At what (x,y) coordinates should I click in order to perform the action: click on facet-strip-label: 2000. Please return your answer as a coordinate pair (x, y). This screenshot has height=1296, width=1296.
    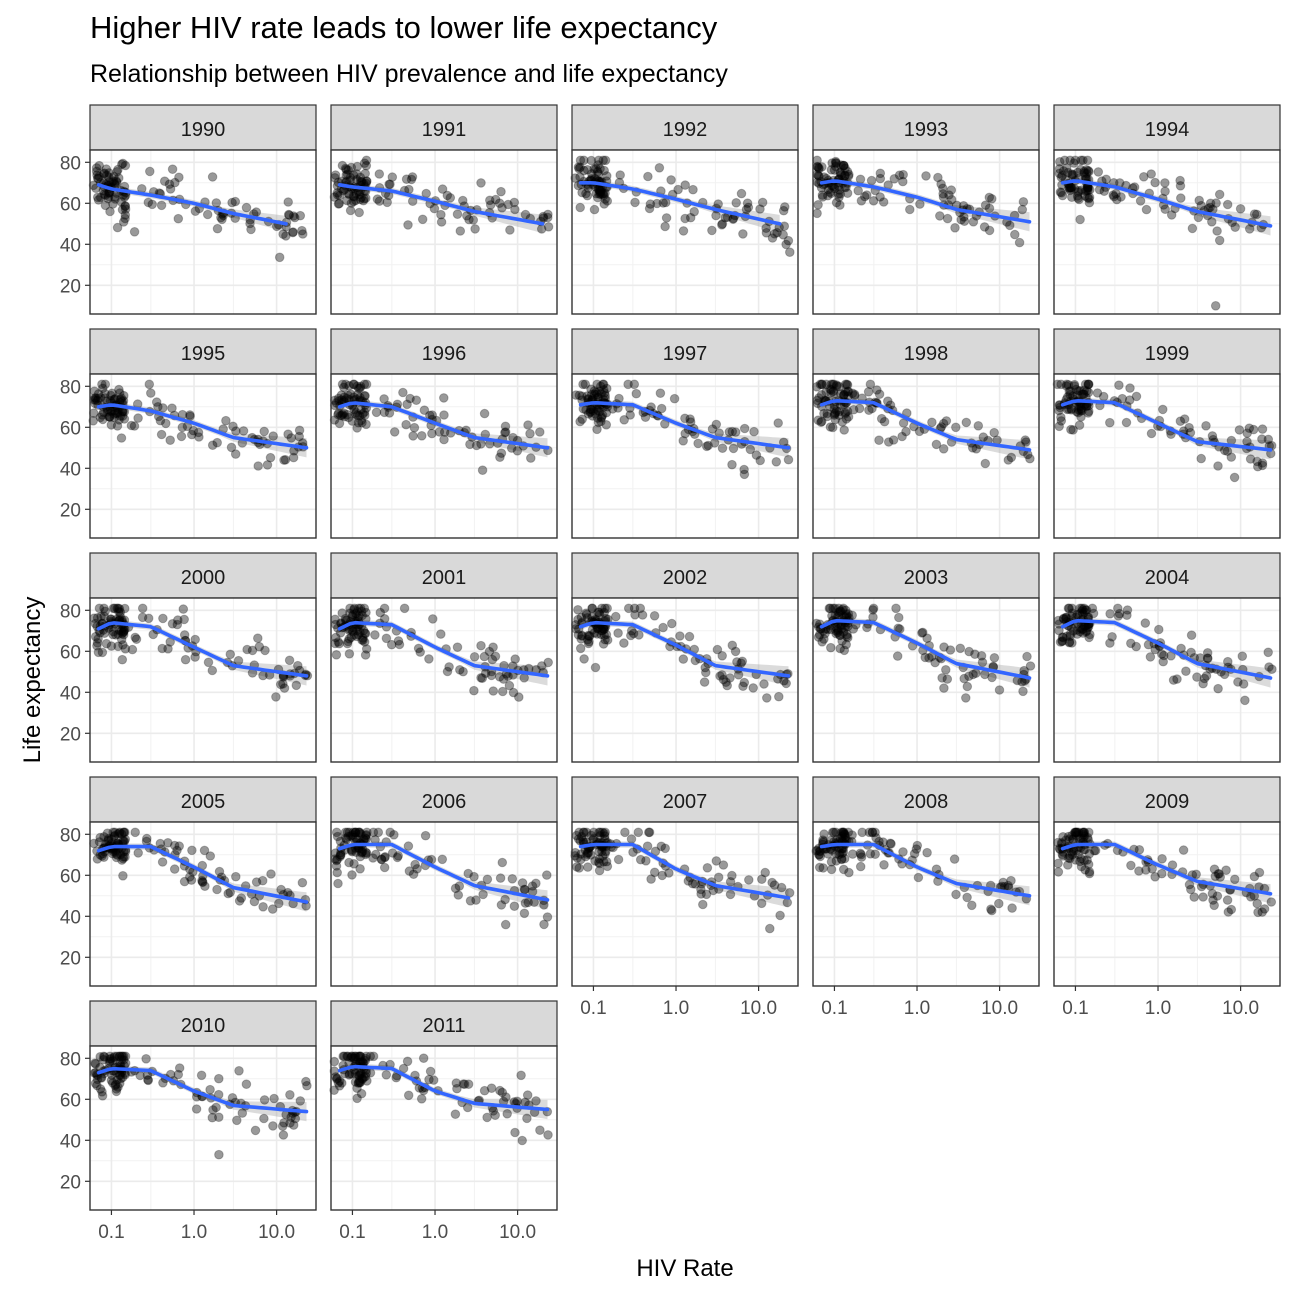
    Looking at the image, I should click on (203, 578).